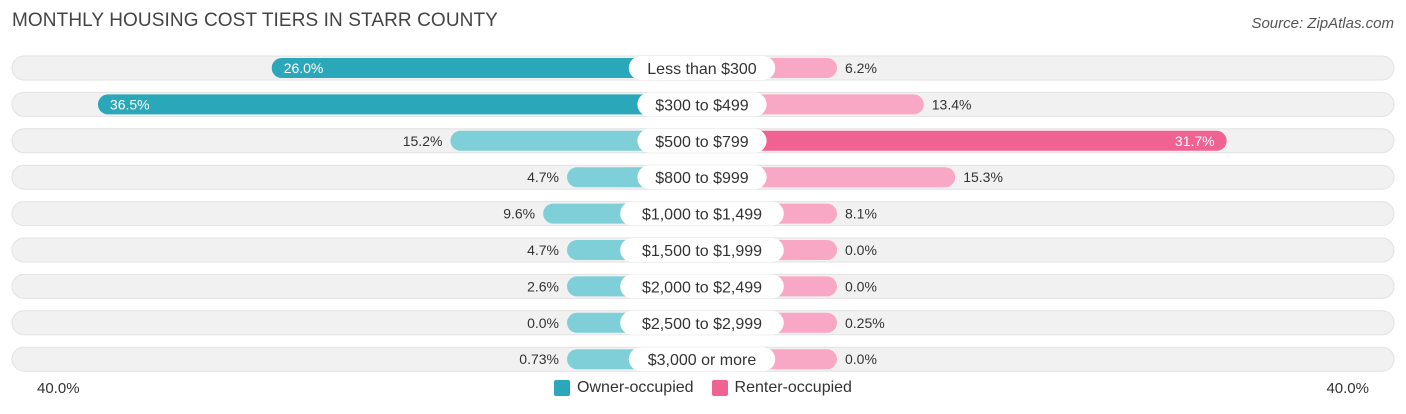 This screenshot has width=1406, height=414. I want to click on category-label: $1,000 to $1,499, so click(702, 215).